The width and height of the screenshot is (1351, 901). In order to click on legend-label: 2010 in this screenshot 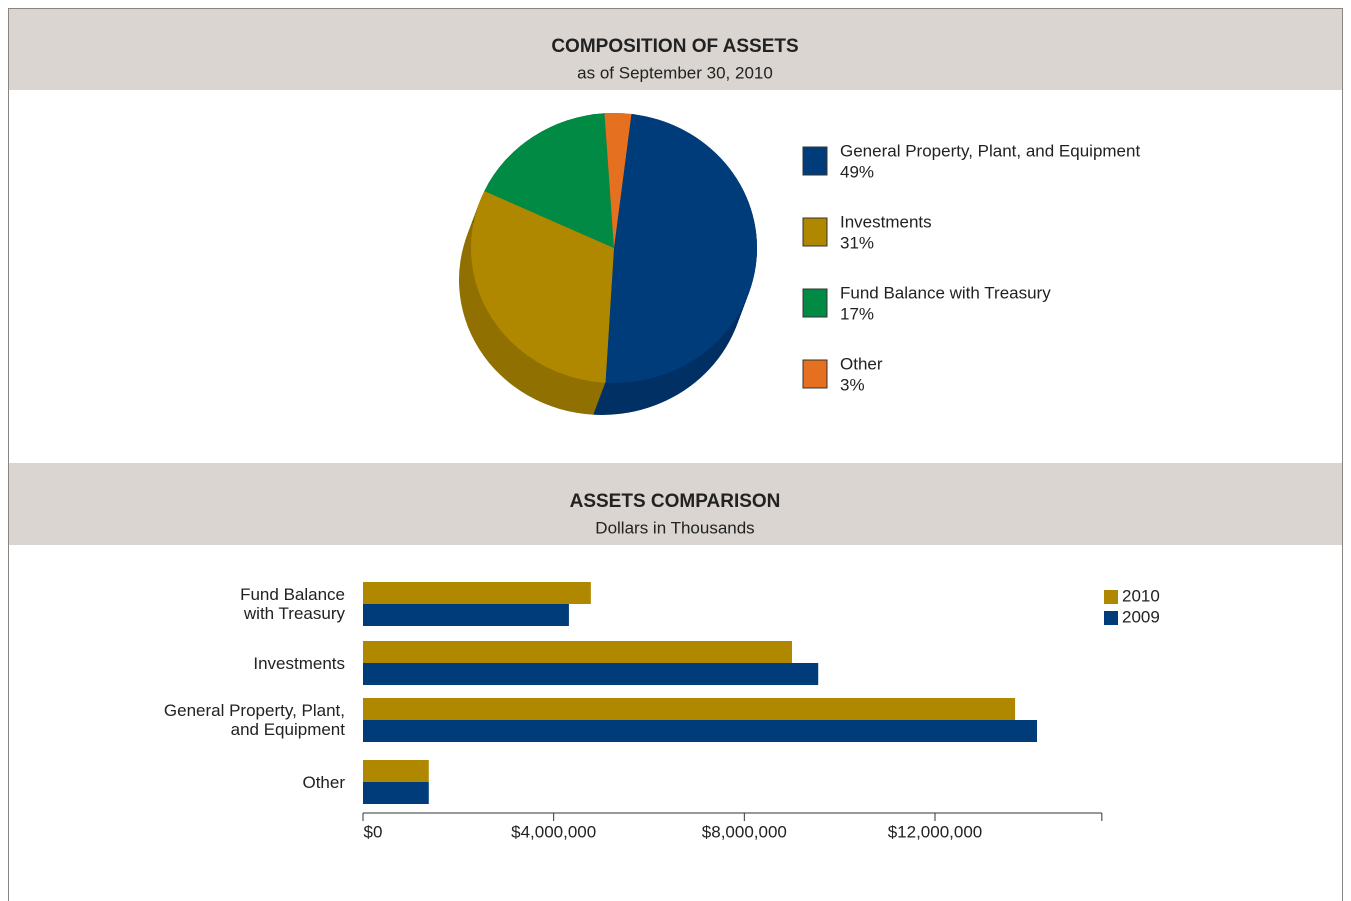, I will do `click(1141, 595)`.